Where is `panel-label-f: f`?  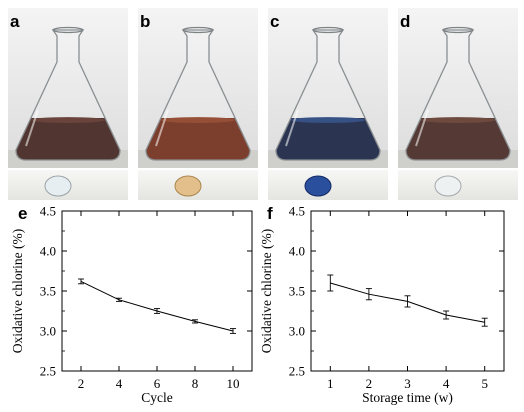 panel-label-f: f is located at coordinates (270, 213).